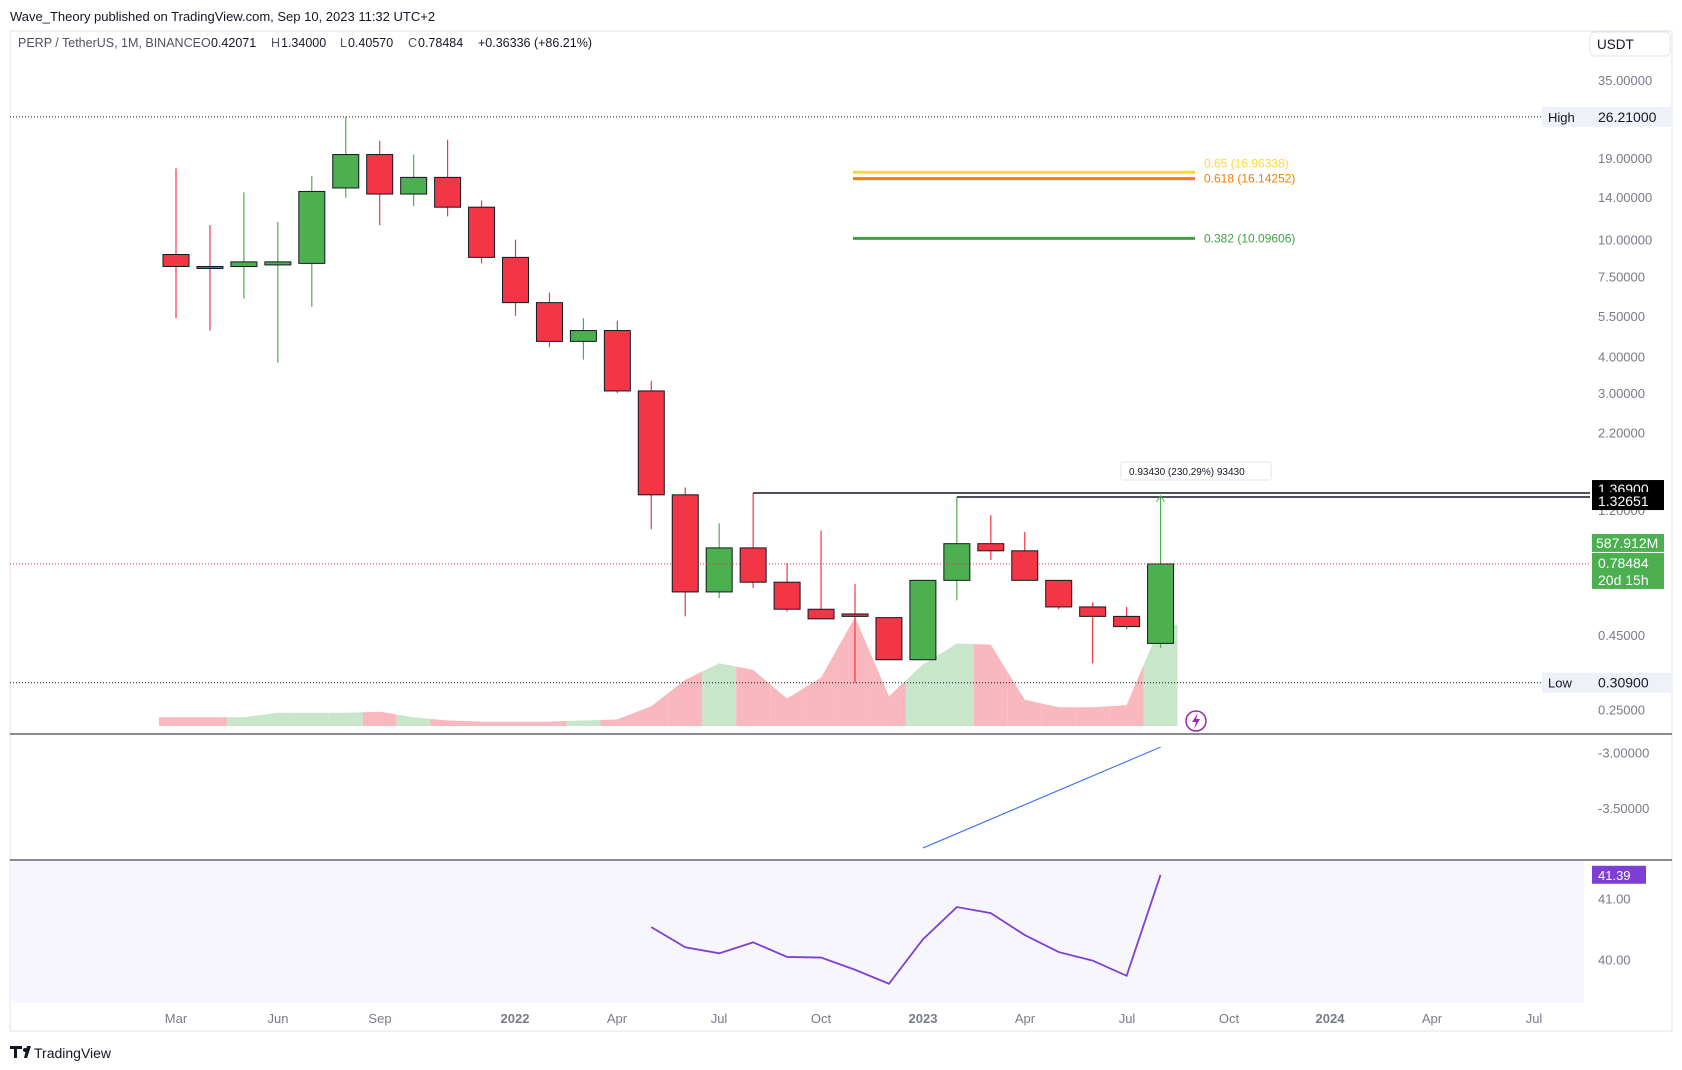  Describe the element at coordinates (1025, 1018) in the screenshot. I see `time-tick: Apr` at that location.